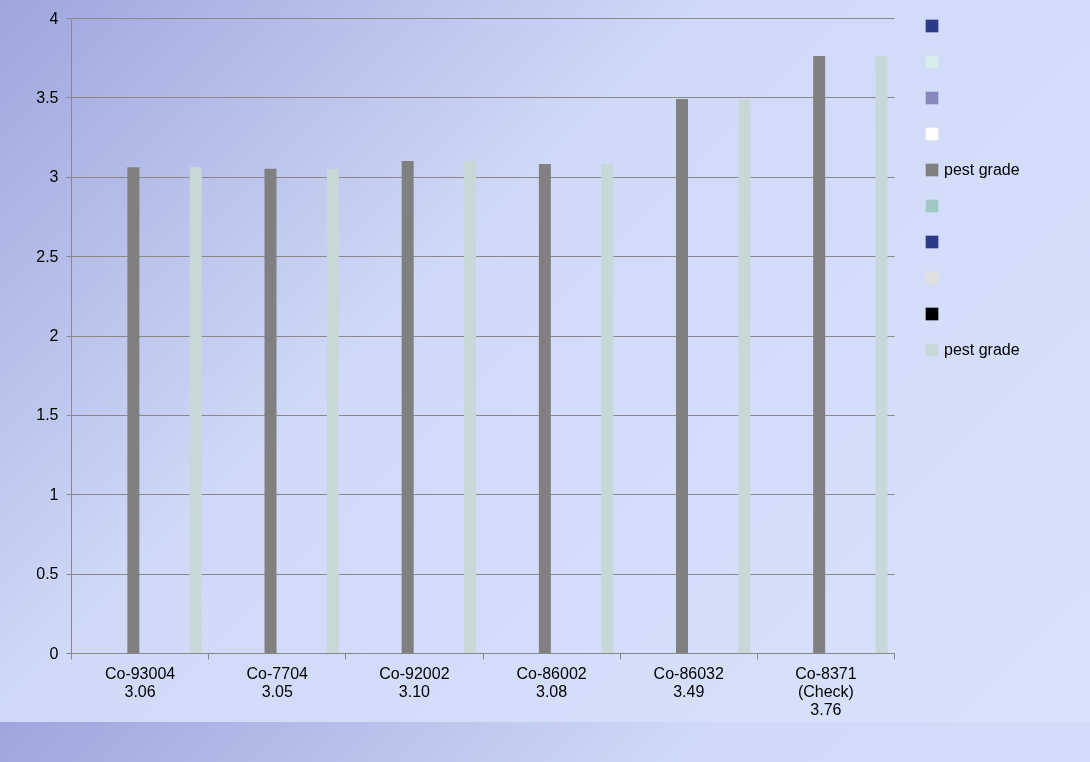 The width and height of the screenshot is (1090, 762). What do you see at coordinates (414, 682) in the screenshot?
I see `x-tick-label: Co-92002 3.10` at bounding box center [414, 682].